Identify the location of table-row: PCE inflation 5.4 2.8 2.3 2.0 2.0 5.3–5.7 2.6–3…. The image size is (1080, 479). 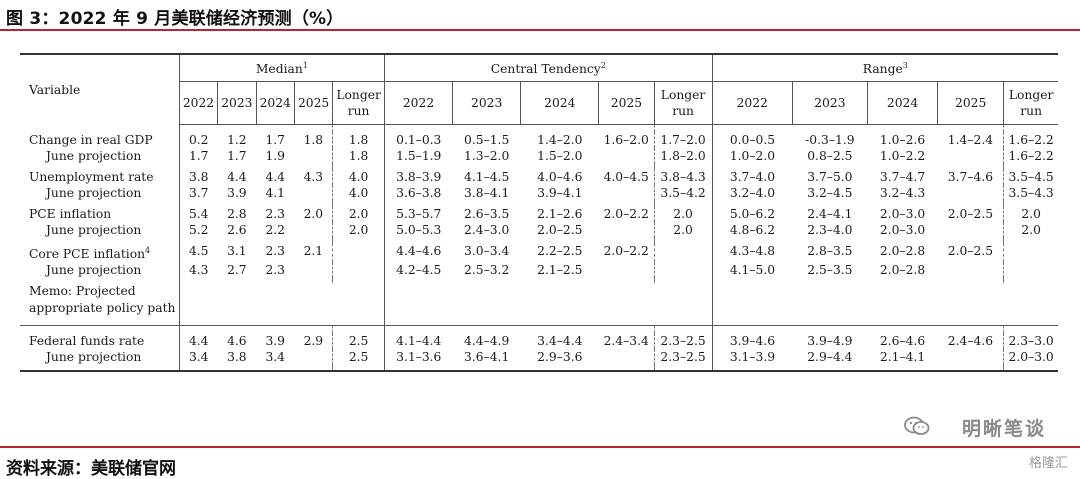
(539, 214).